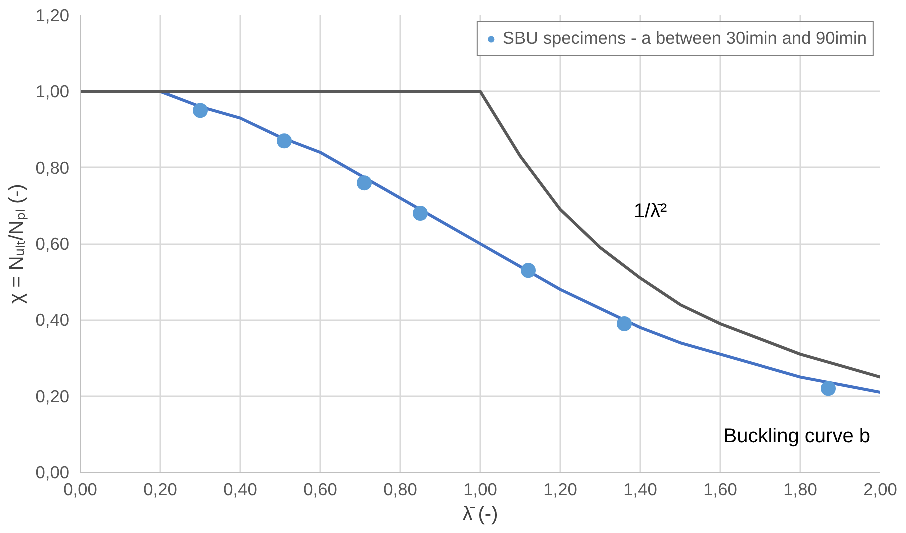  Describe the element at coordinates (480, 515) in the screenshot. I see `x-axis-title: λ̄ (-)` at that location.